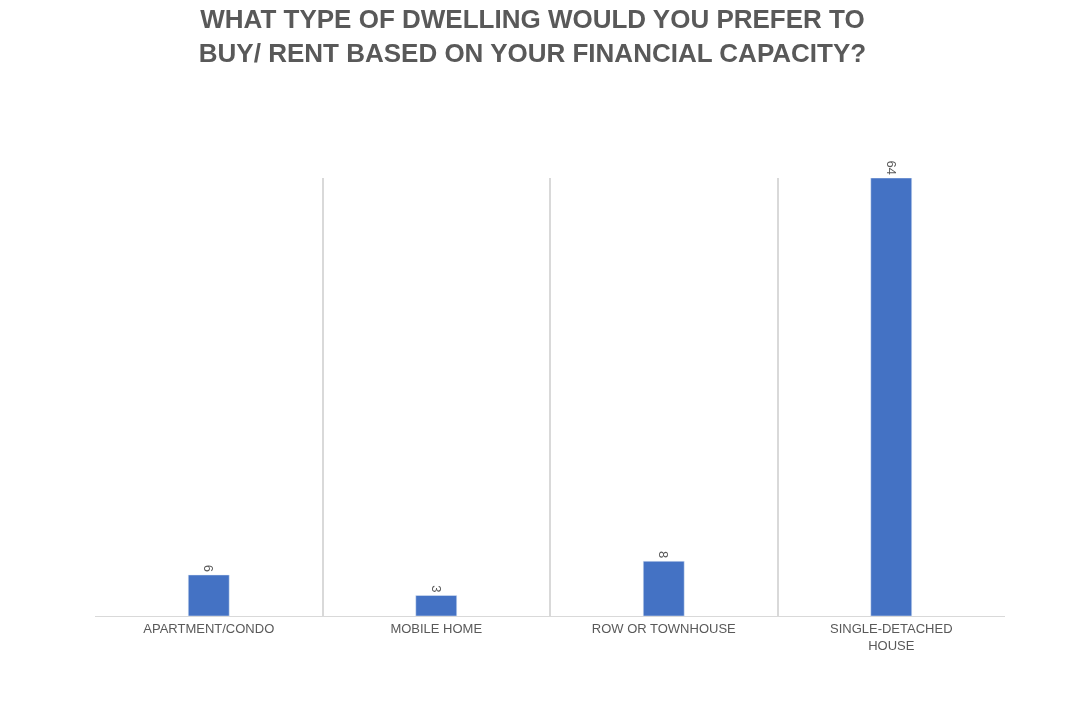 The width and height of the screenshot is (1065, 706). Describe the element at coordinates (209, 628) in the screenshot. I see `x-tick-label: APARTMENT/CONDO` at that location.